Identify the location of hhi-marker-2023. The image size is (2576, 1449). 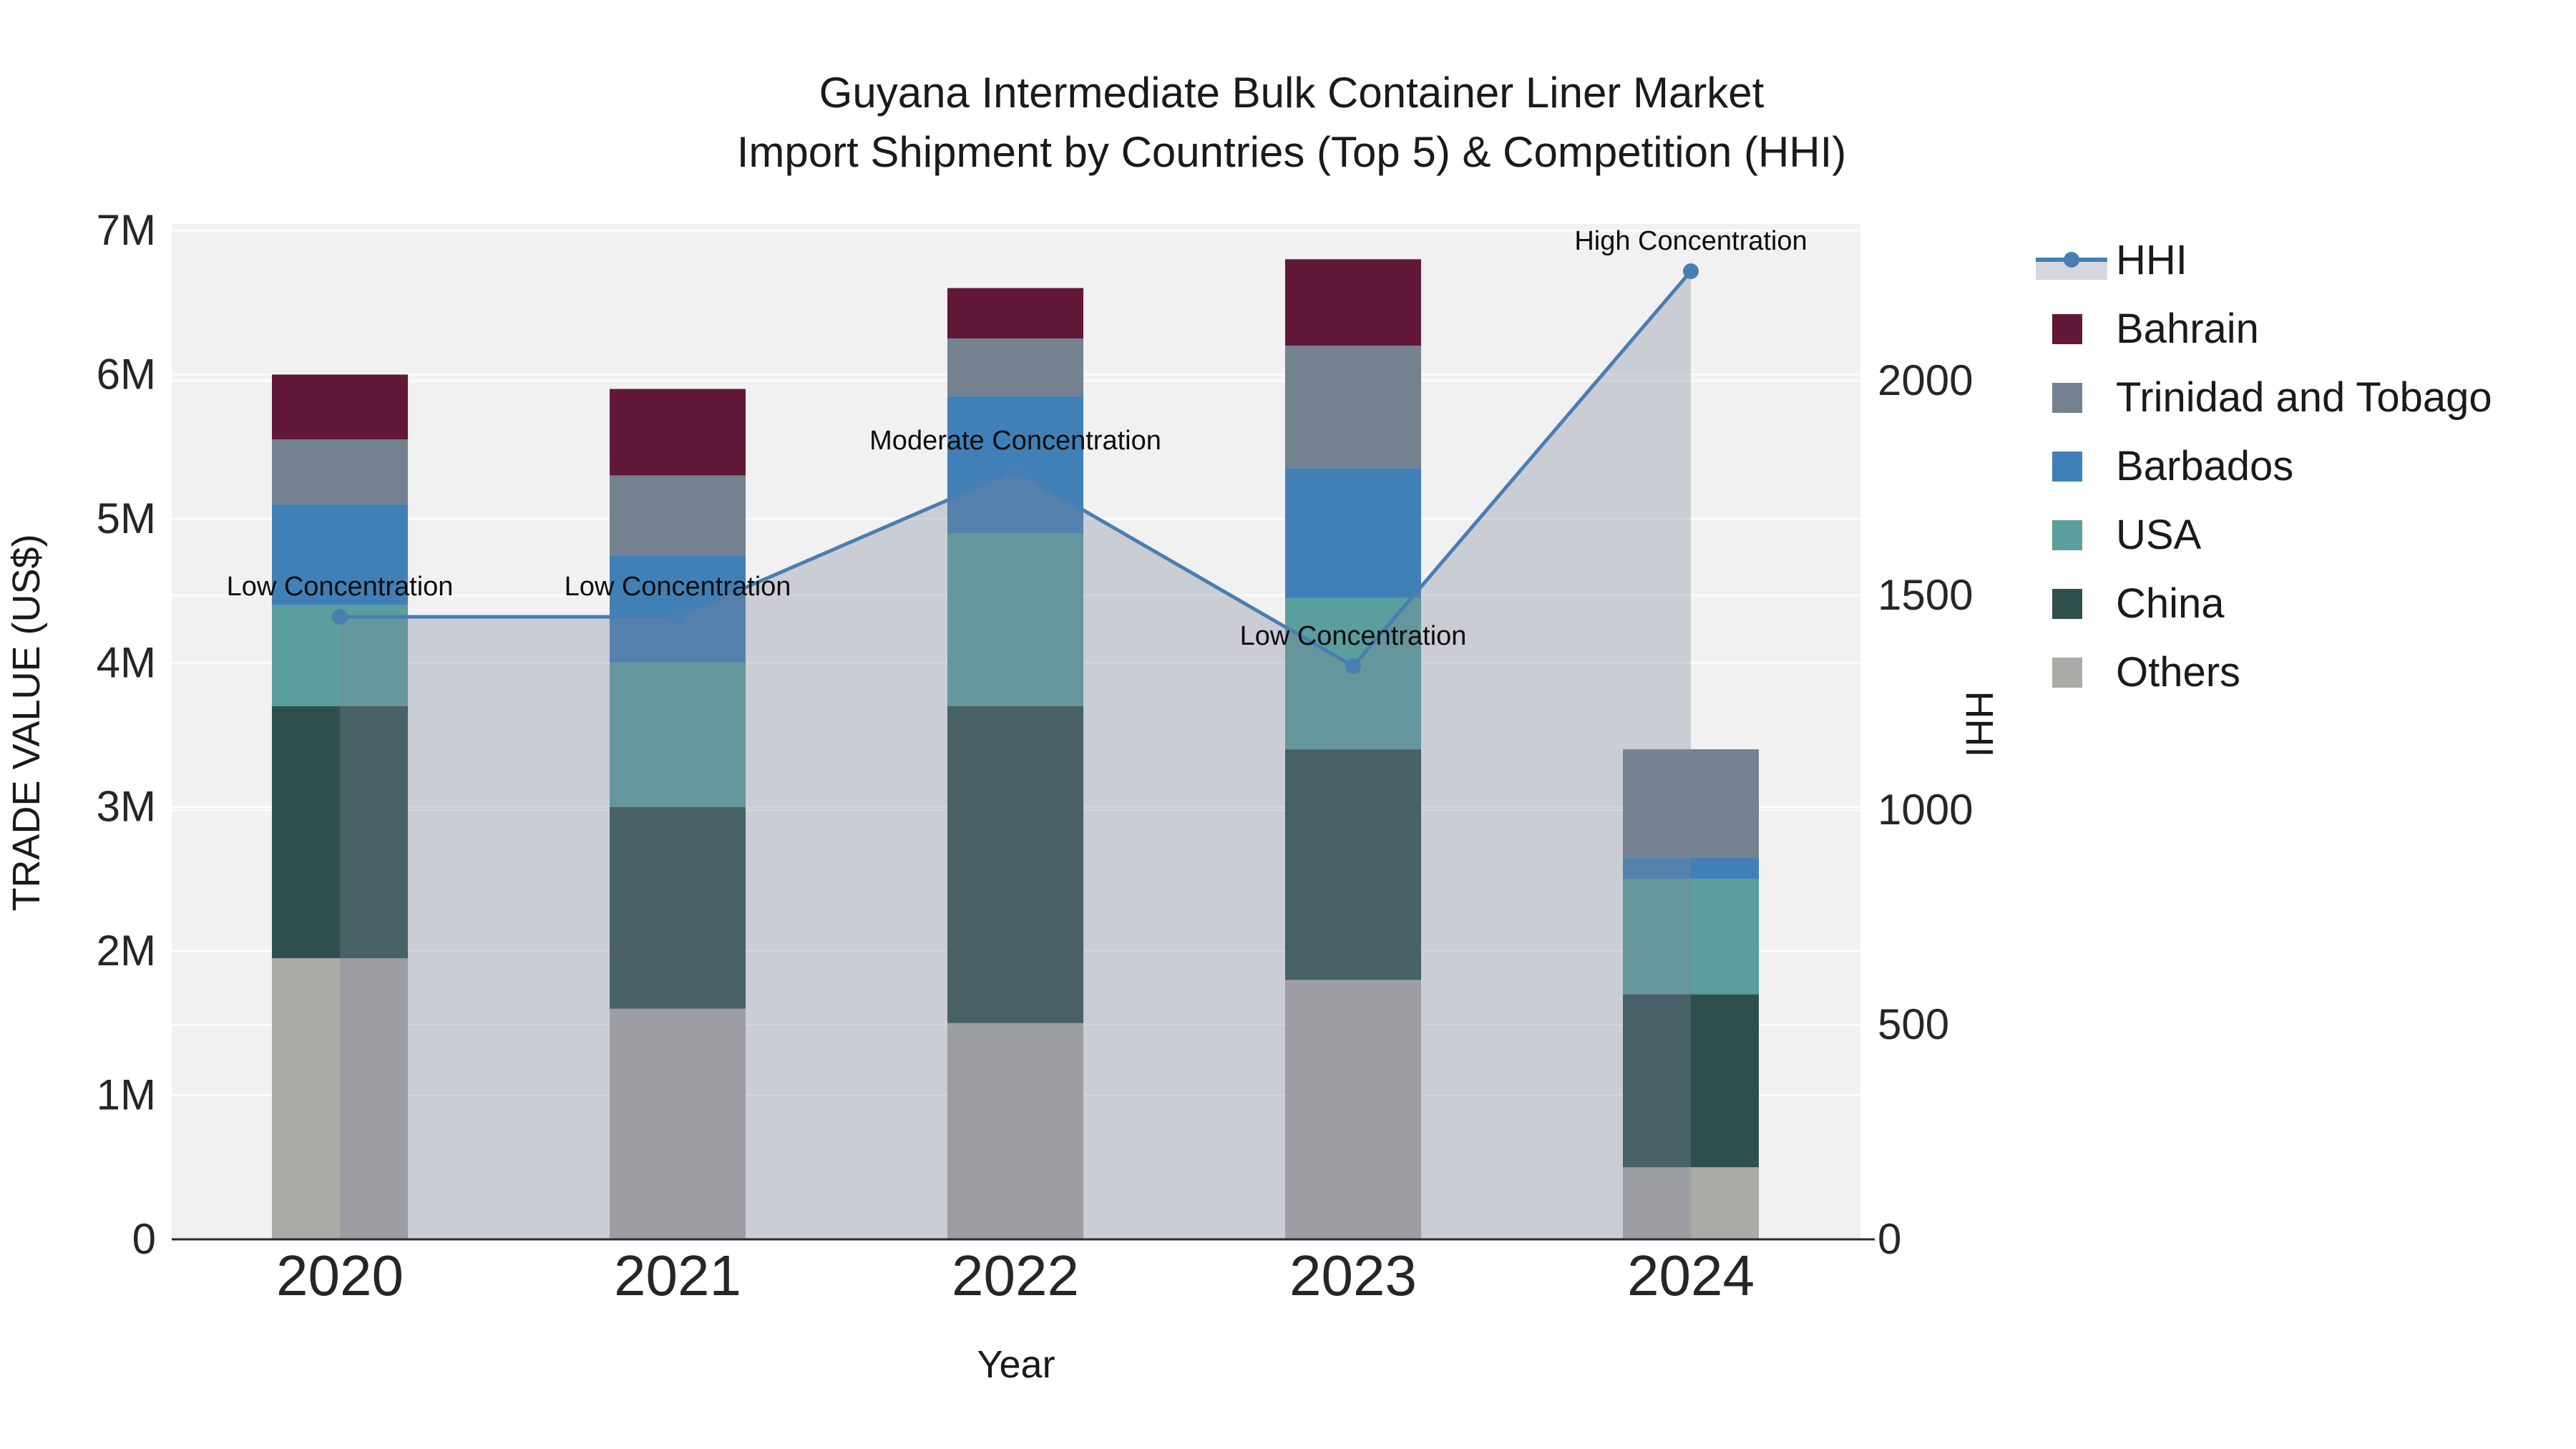
(1353, 666).